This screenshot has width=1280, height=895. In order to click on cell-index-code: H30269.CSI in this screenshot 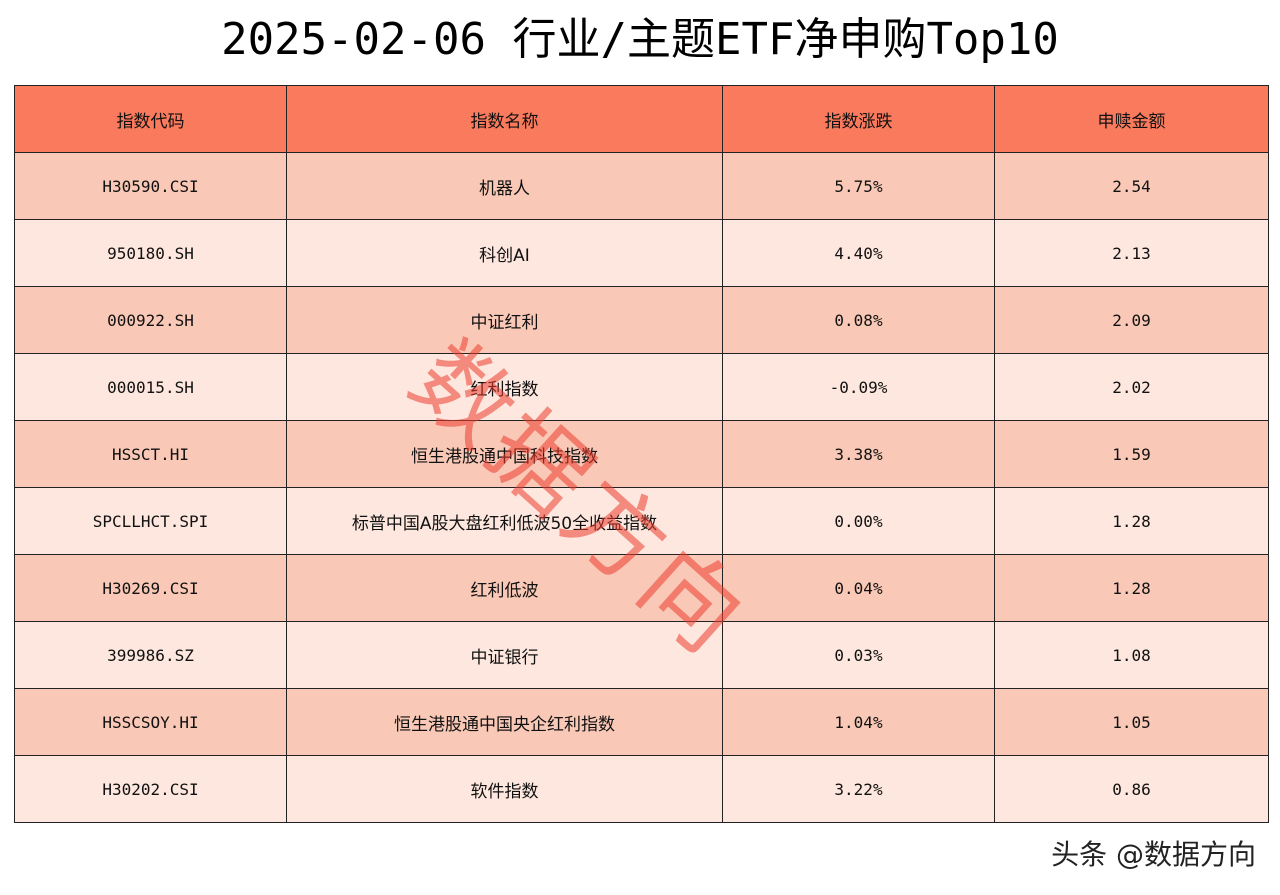, I will do `click(150, 588)`.